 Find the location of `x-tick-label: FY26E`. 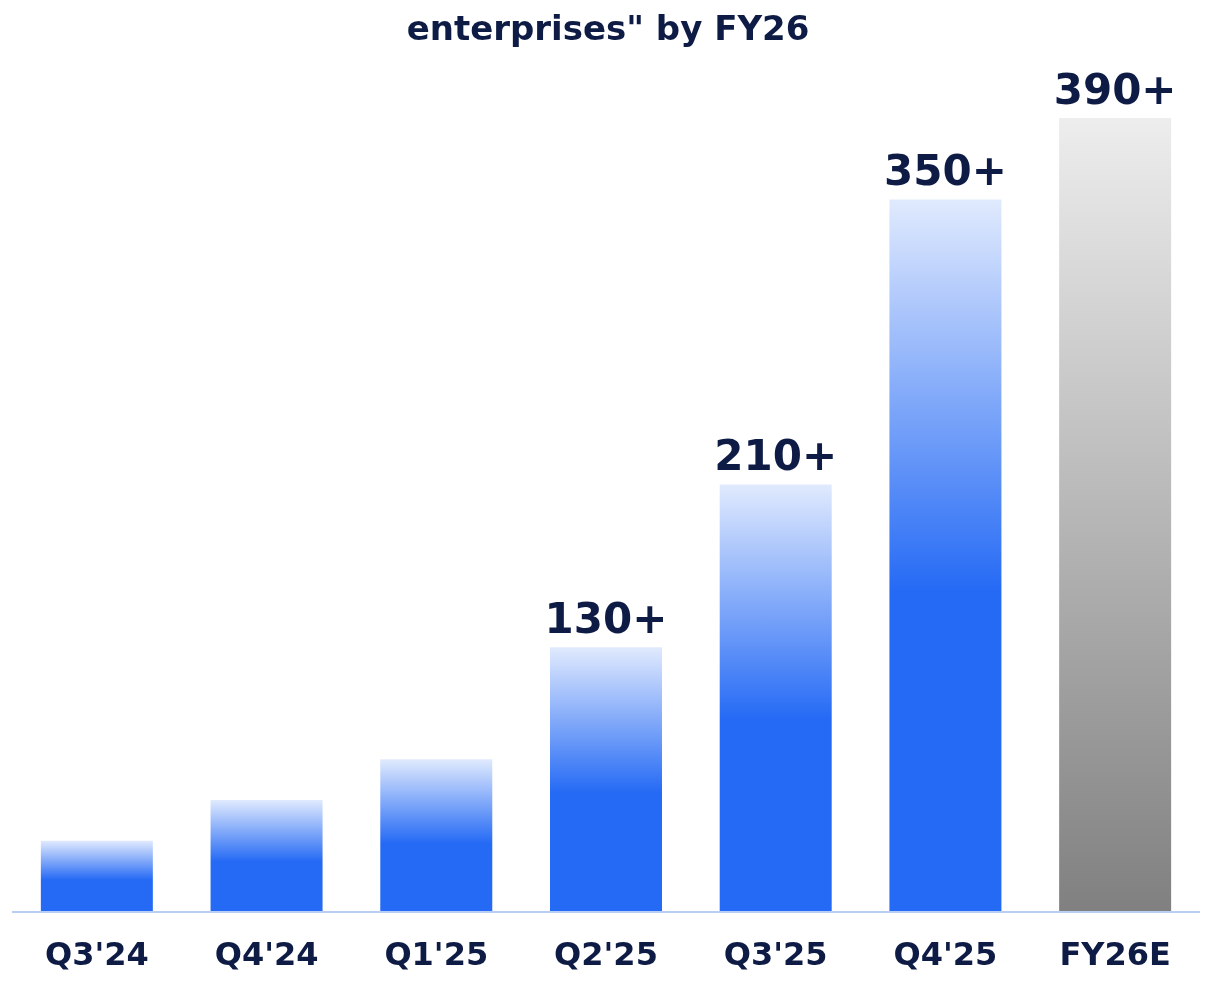

x-tick-label: FY26E is located at coordinates (1115, 953).